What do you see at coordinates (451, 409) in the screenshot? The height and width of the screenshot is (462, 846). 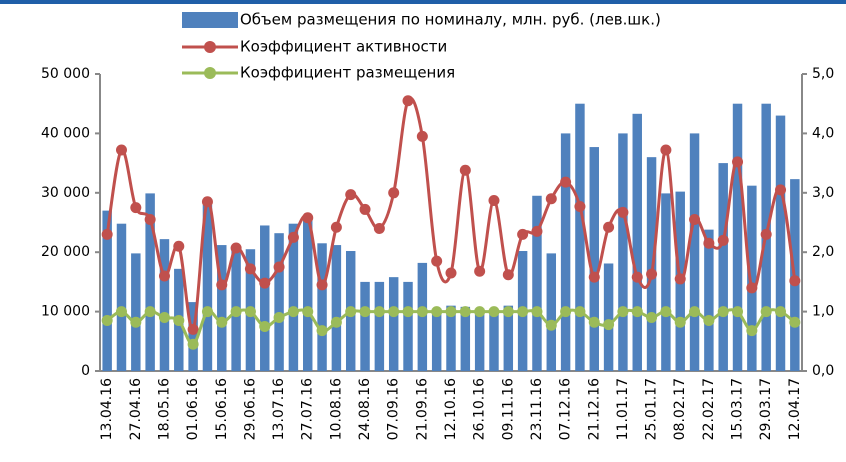 I see `x-tick-label: 12.10.16` at bounding box center [451, 409].